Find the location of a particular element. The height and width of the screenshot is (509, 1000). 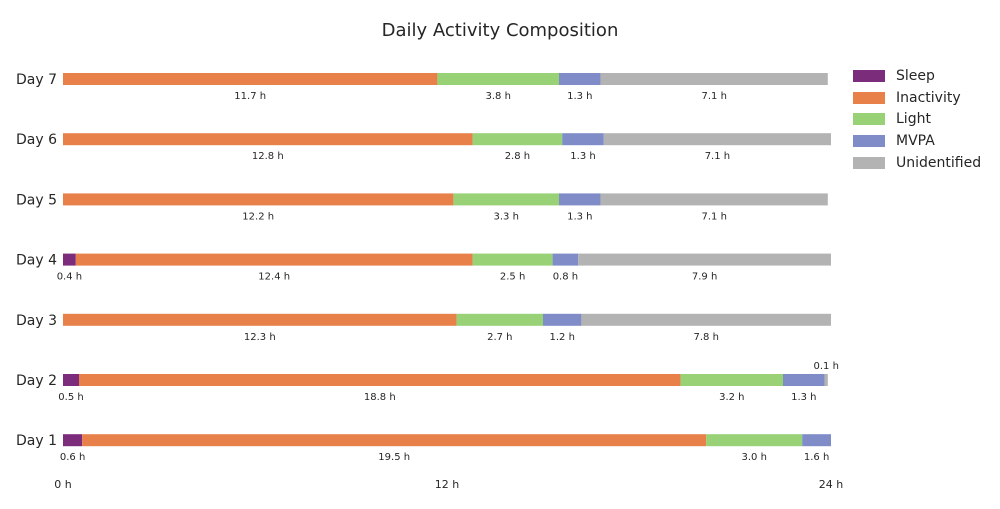

data-label: 1.2 h is located at coordinates (561, 337).